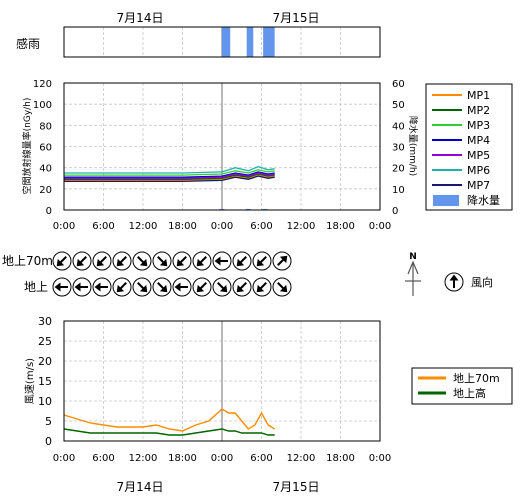 The width and height of the screenshot is (520, 500). I want to click on precip-bar, so click(265, 209).